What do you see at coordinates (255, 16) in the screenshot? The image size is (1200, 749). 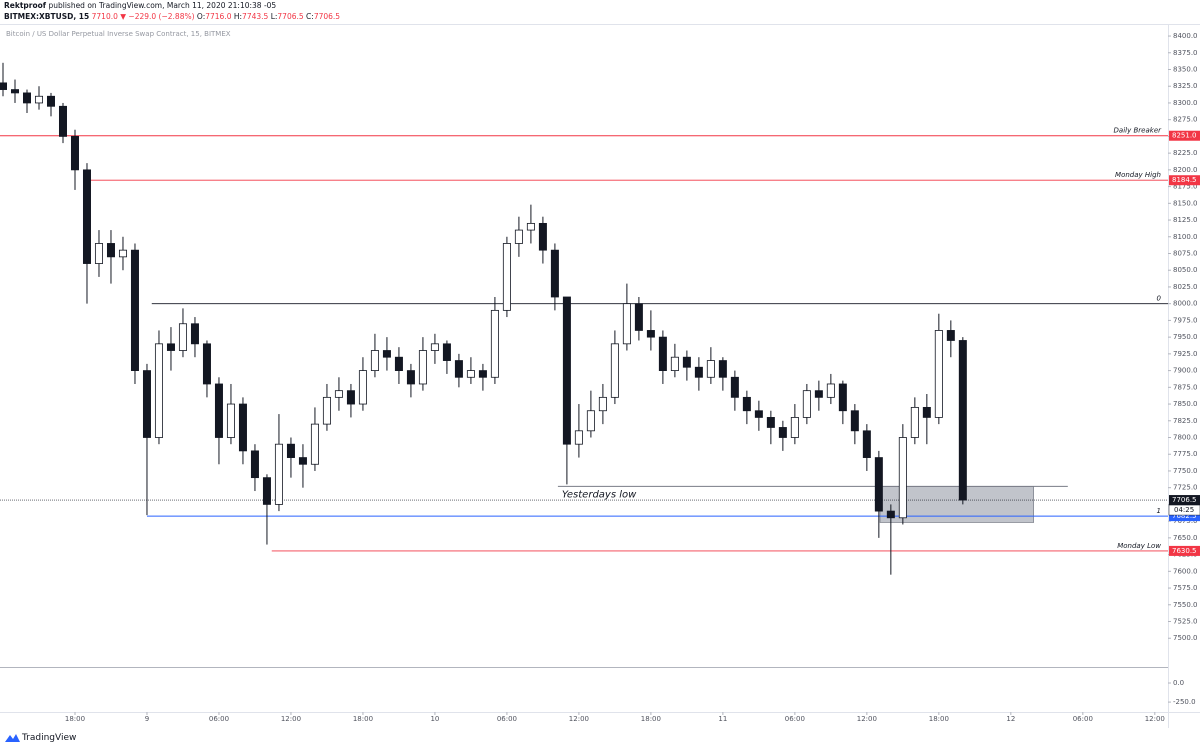 I see `ohlc-value: 7743.5` at bounding box center [255, 16].